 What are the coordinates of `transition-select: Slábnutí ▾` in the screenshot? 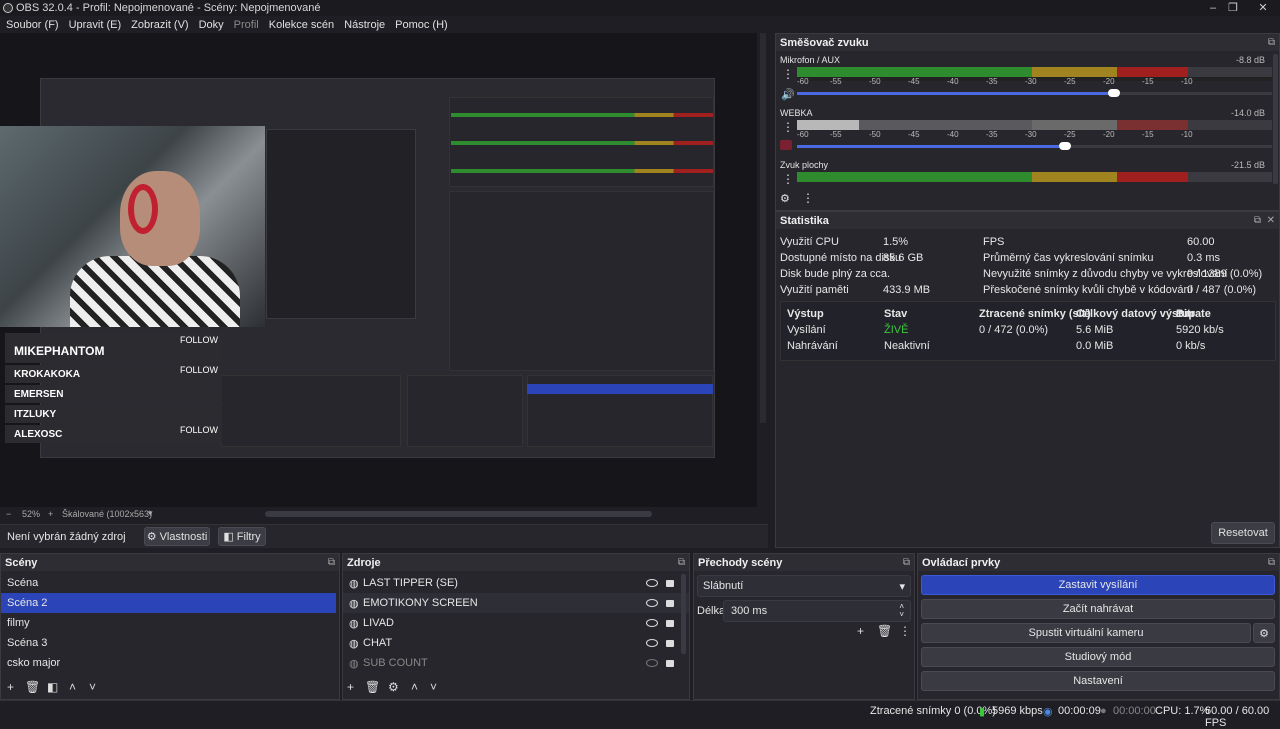 It's located at (804, 586).